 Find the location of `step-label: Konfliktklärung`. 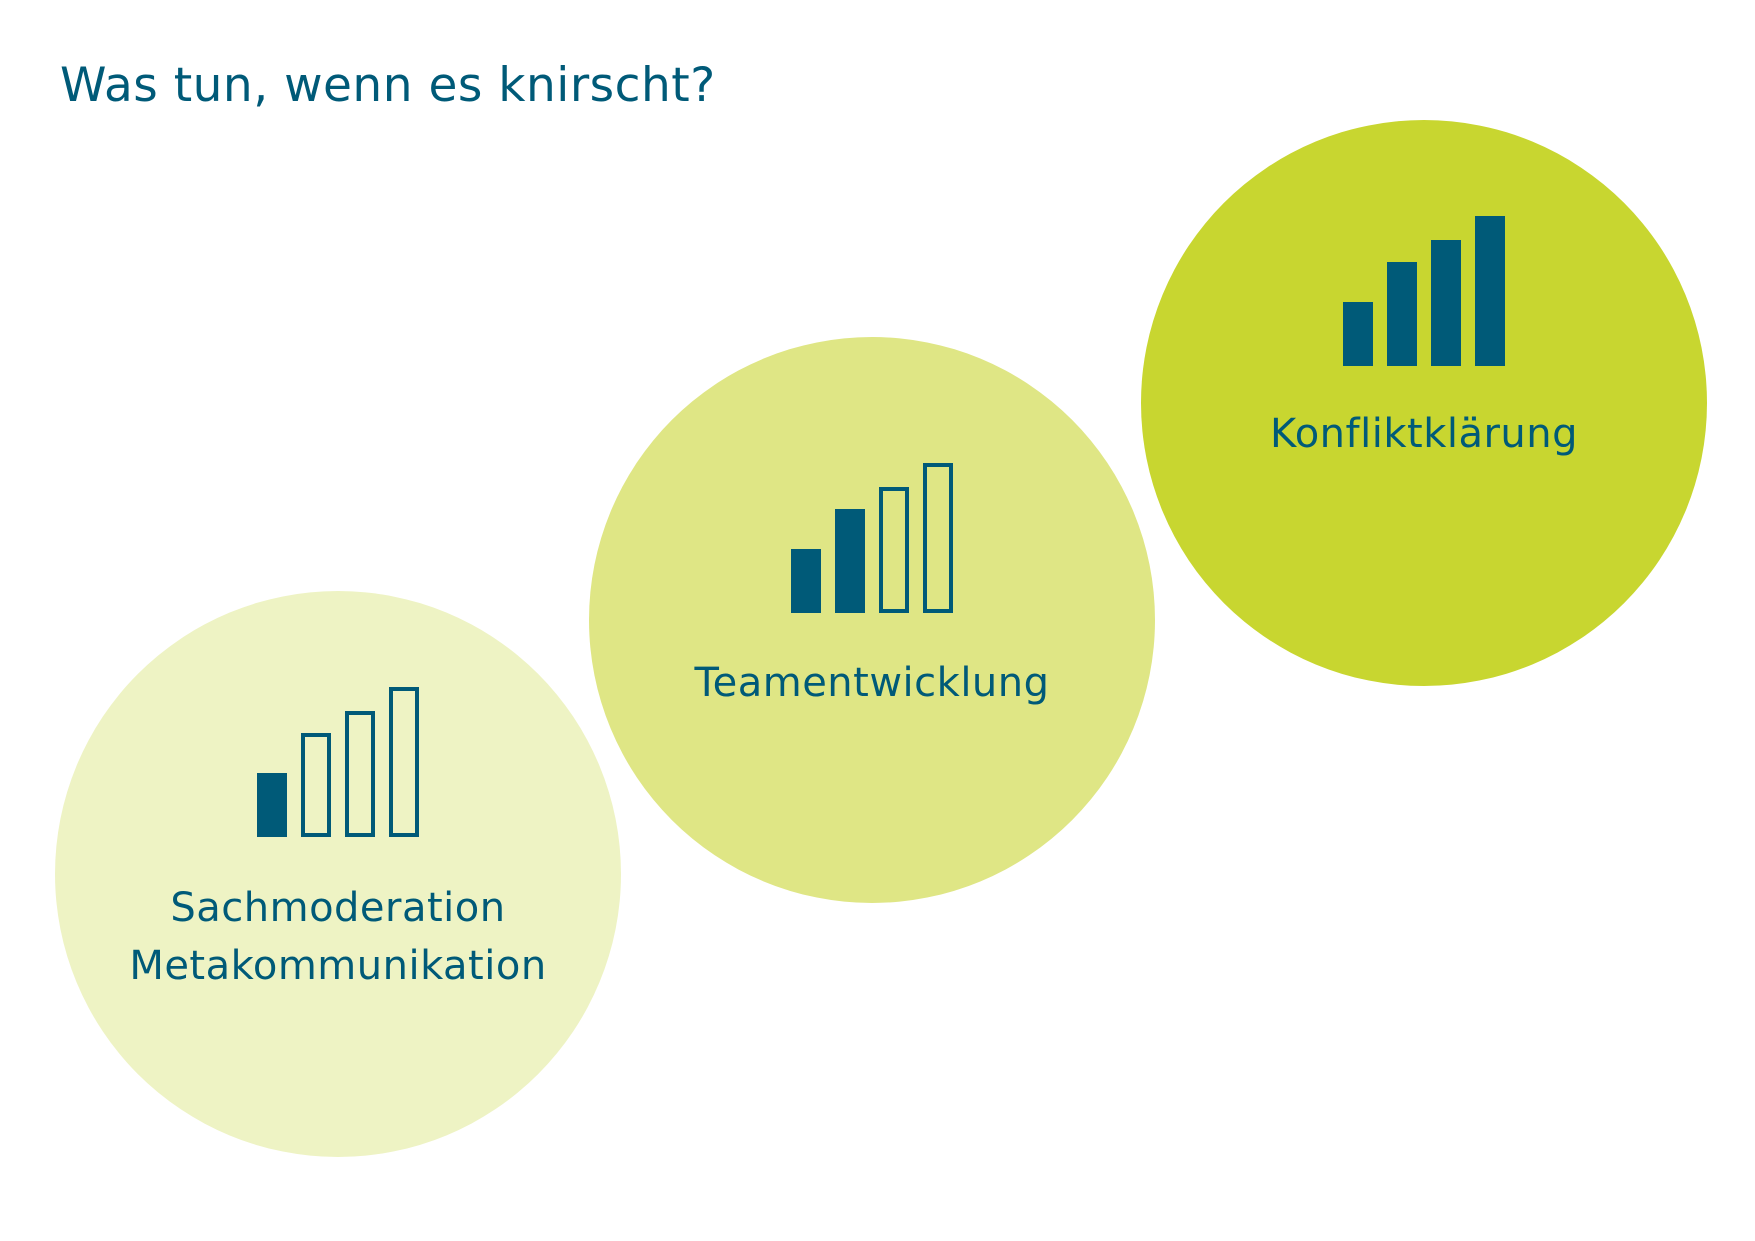

step-label: Konfliktklärung is located at coordinates (1424, 434).